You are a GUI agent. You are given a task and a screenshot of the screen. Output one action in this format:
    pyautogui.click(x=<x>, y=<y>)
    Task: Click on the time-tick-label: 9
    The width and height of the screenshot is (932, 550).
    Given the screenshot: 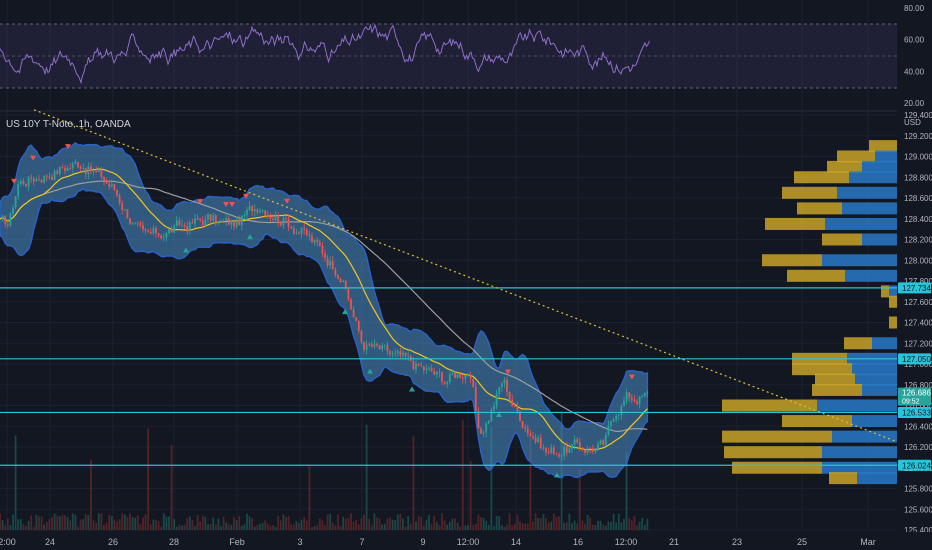 What is the action you would take?
    pyautogui.click(x=422, y=542)
    